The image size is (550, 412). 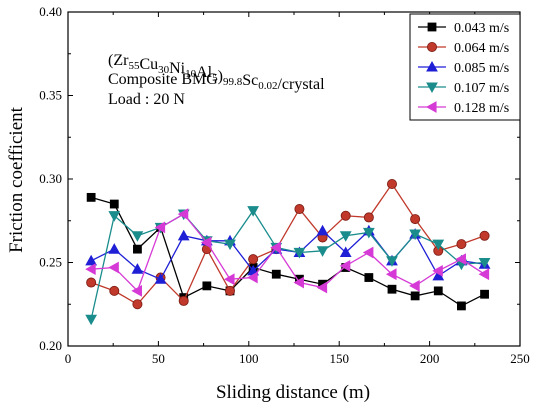 What do you see at coordinates (250, 80) in the screenshot?
I see `annotation-text: Sc` at bounding box center [250, 80].